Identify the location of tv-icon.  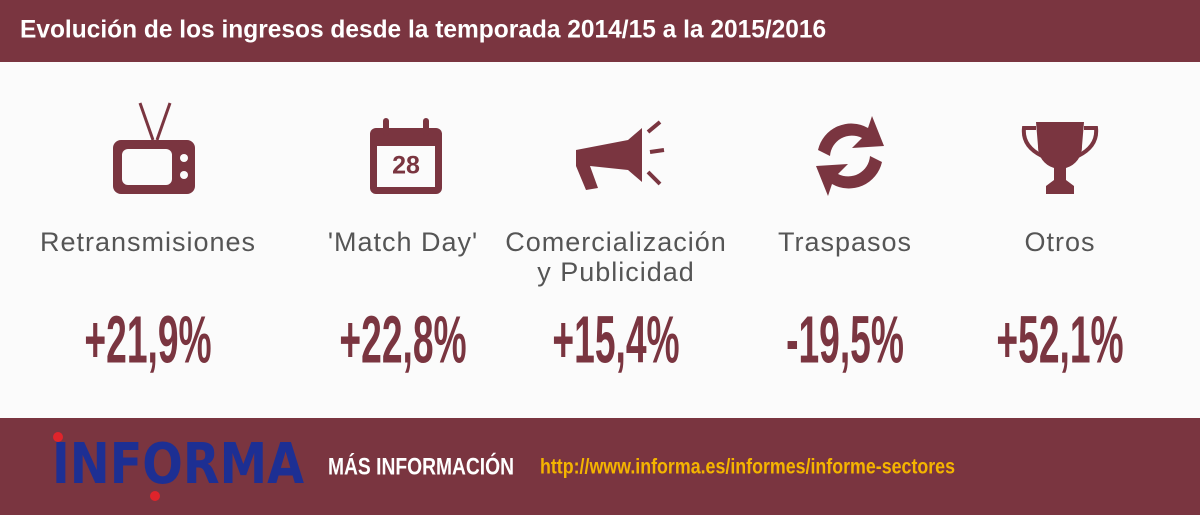
(154, 148).